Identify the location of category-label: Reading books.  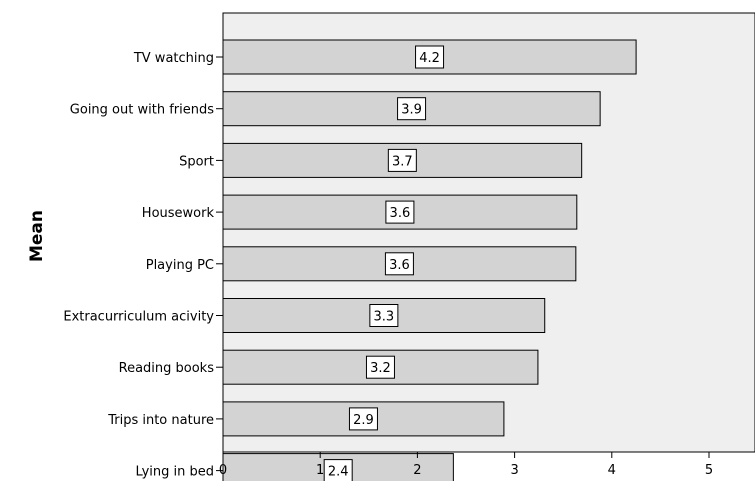
(167, 368).